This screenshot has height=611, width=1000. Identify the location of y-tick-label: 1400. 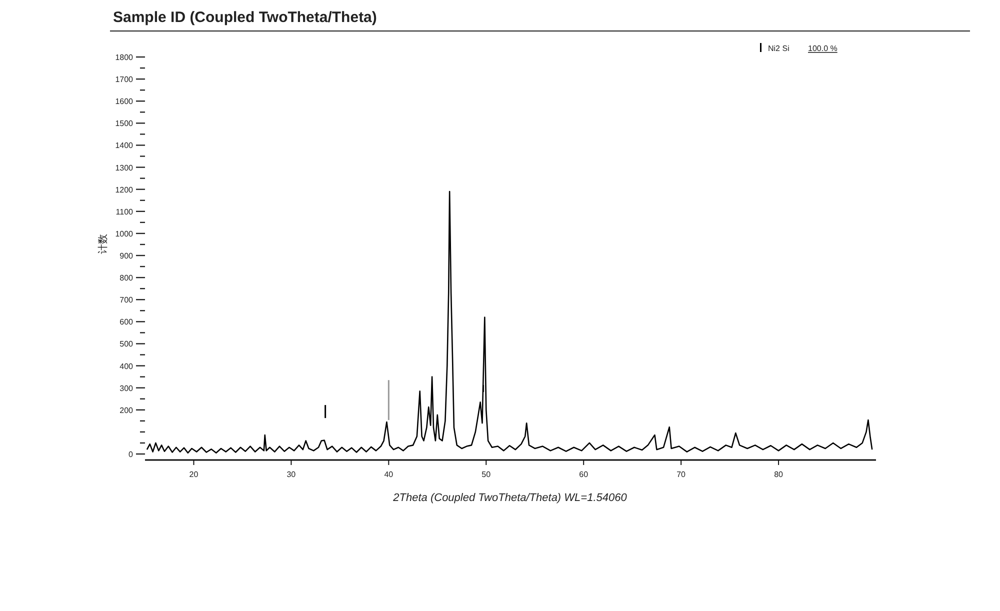
(124, 145).